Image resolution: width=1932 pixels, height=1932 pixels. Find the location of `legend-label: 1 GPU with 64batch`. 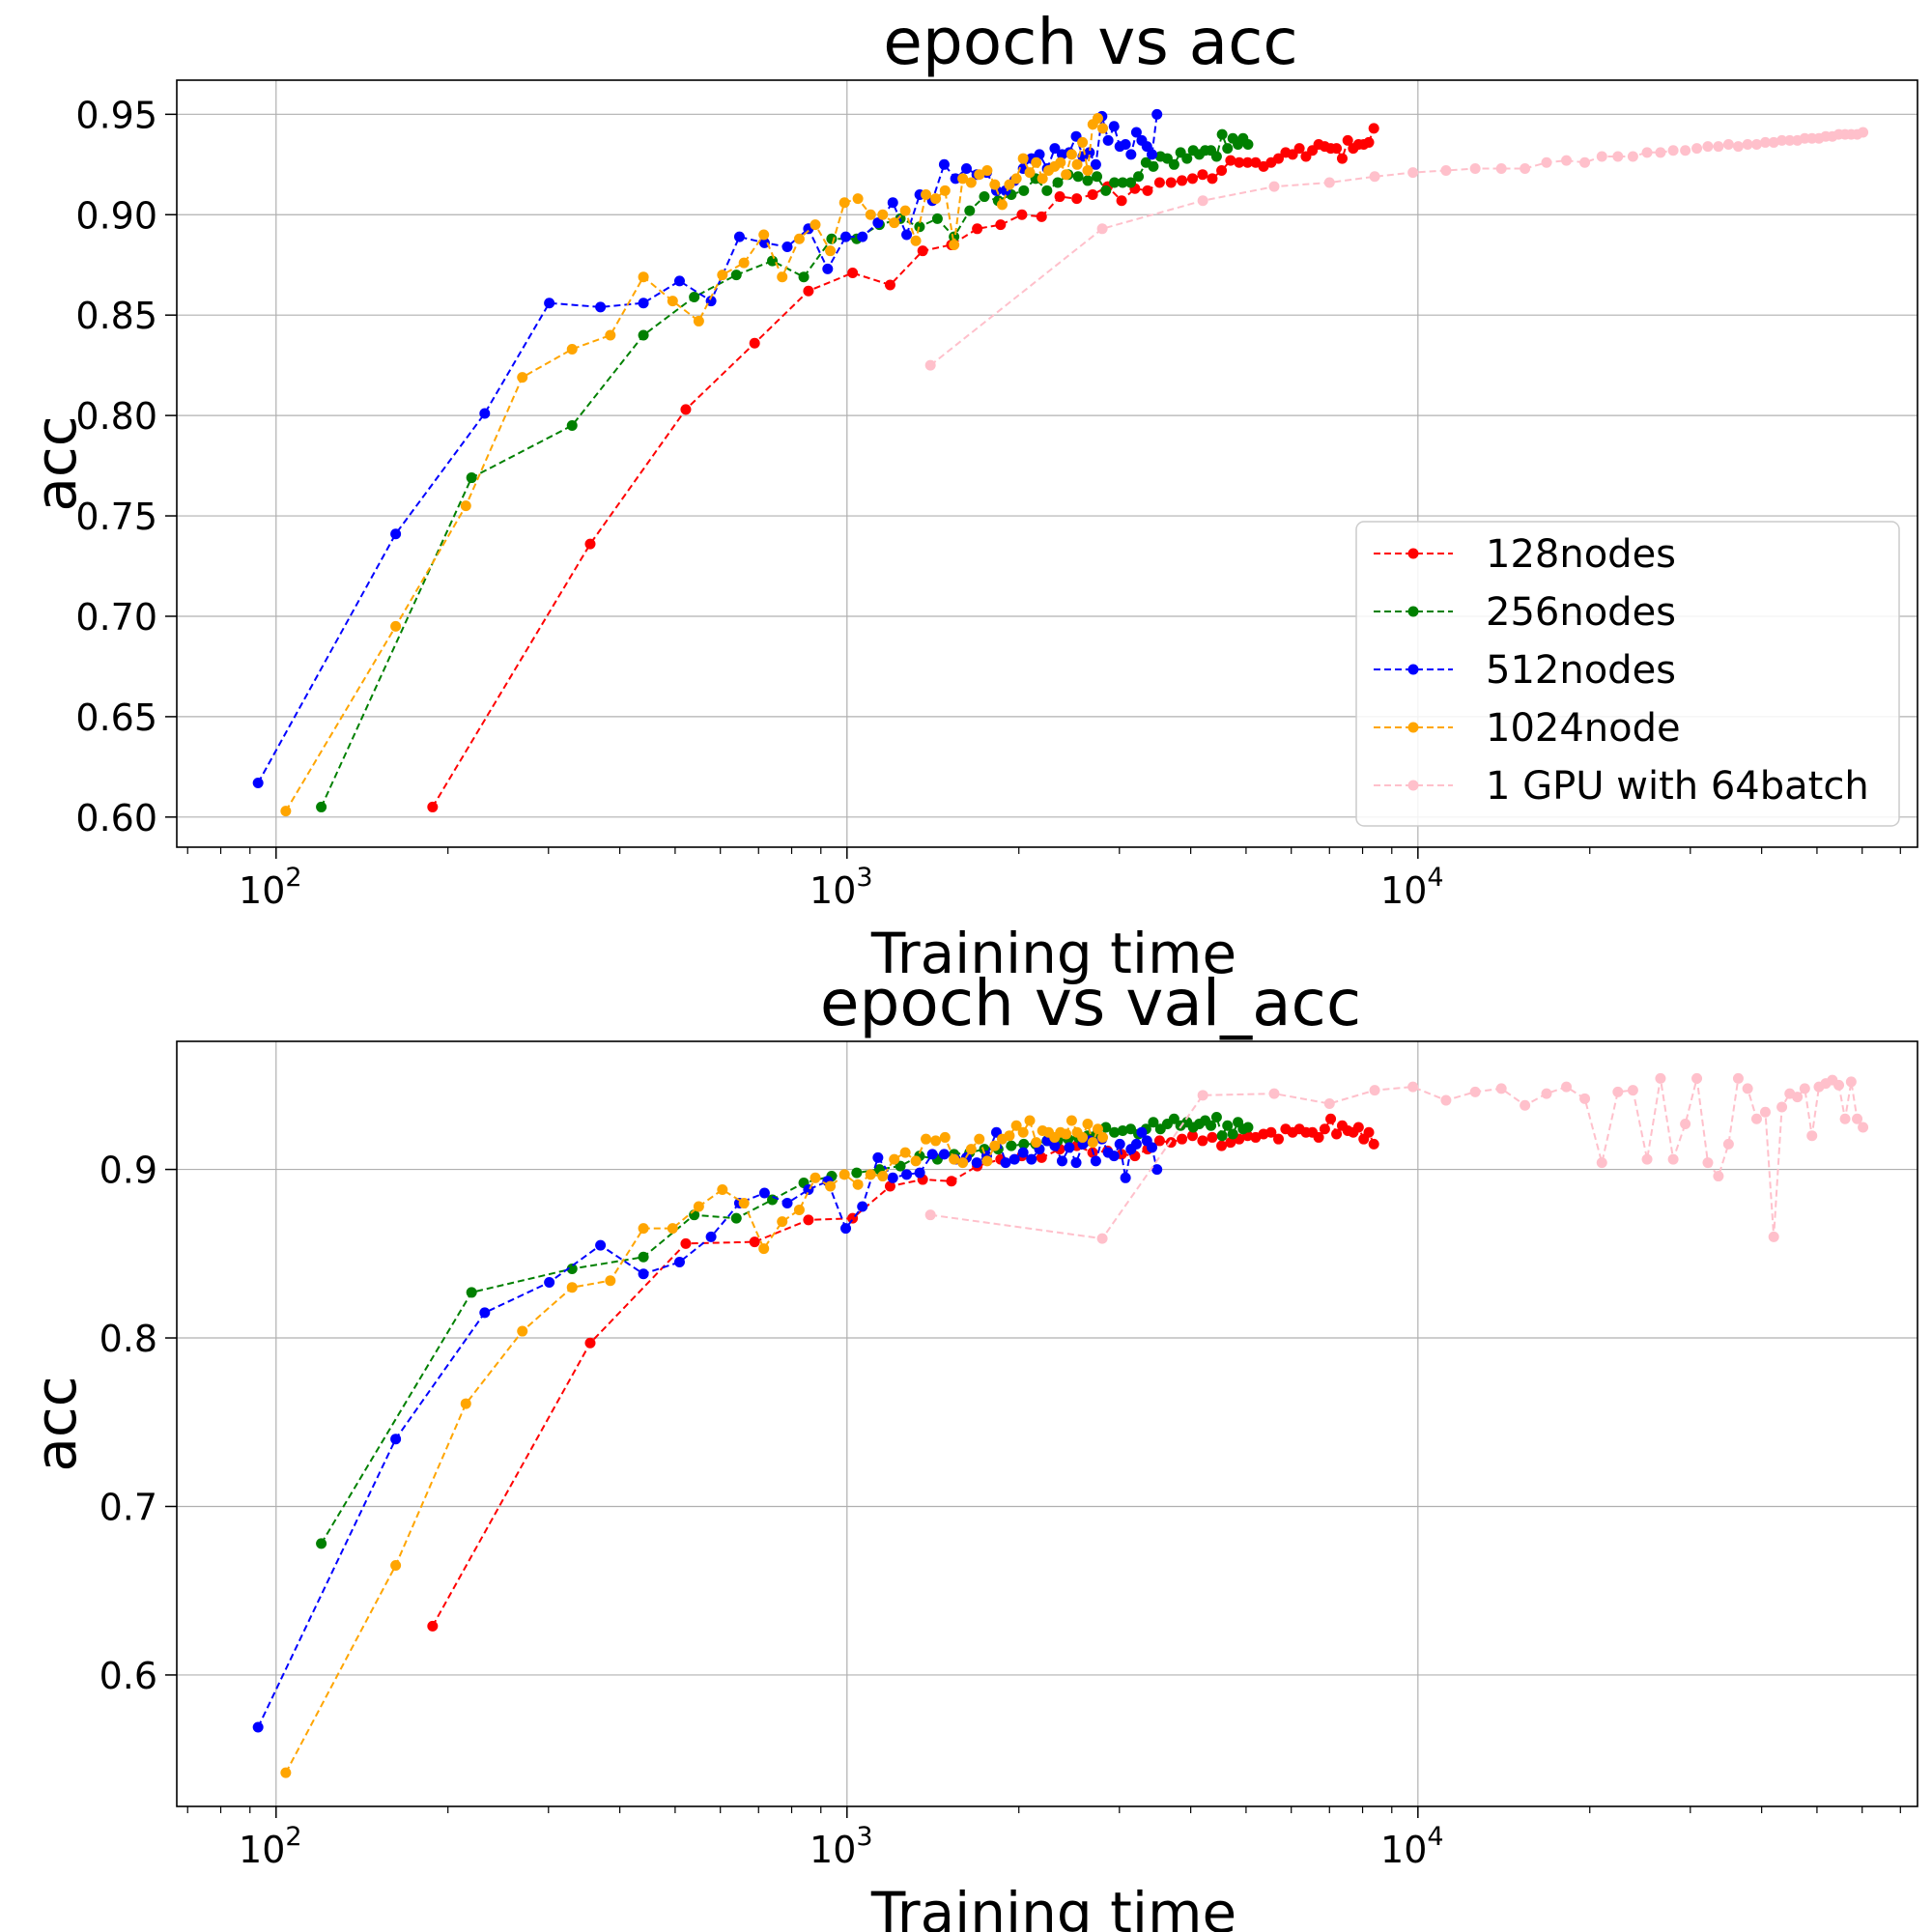

legend-label: 1 GPU with 64batch is located at coordinates (1677, 786).